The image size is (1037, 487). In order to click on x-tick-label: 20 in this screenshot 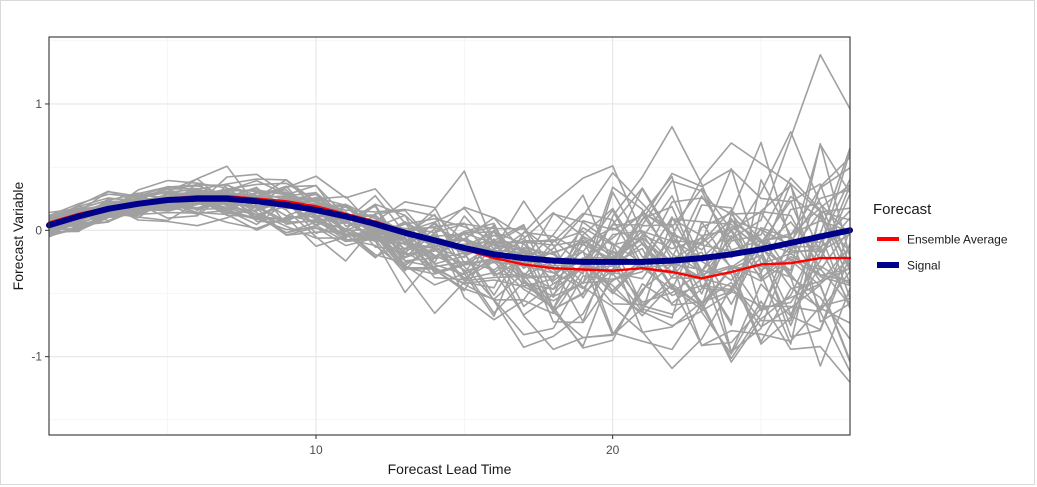, I will do `click(613, 450)`.